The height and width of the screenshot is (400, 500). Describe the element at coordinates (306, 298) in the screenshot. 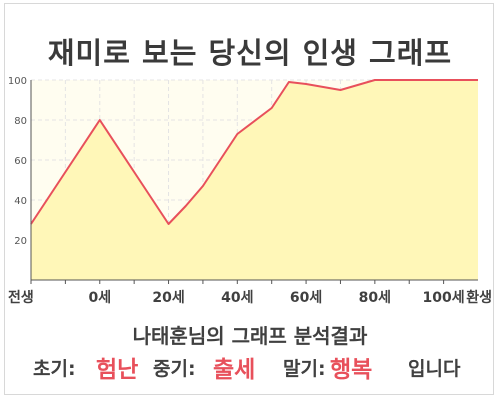

I see `x-tick-label: 60세` at that location.